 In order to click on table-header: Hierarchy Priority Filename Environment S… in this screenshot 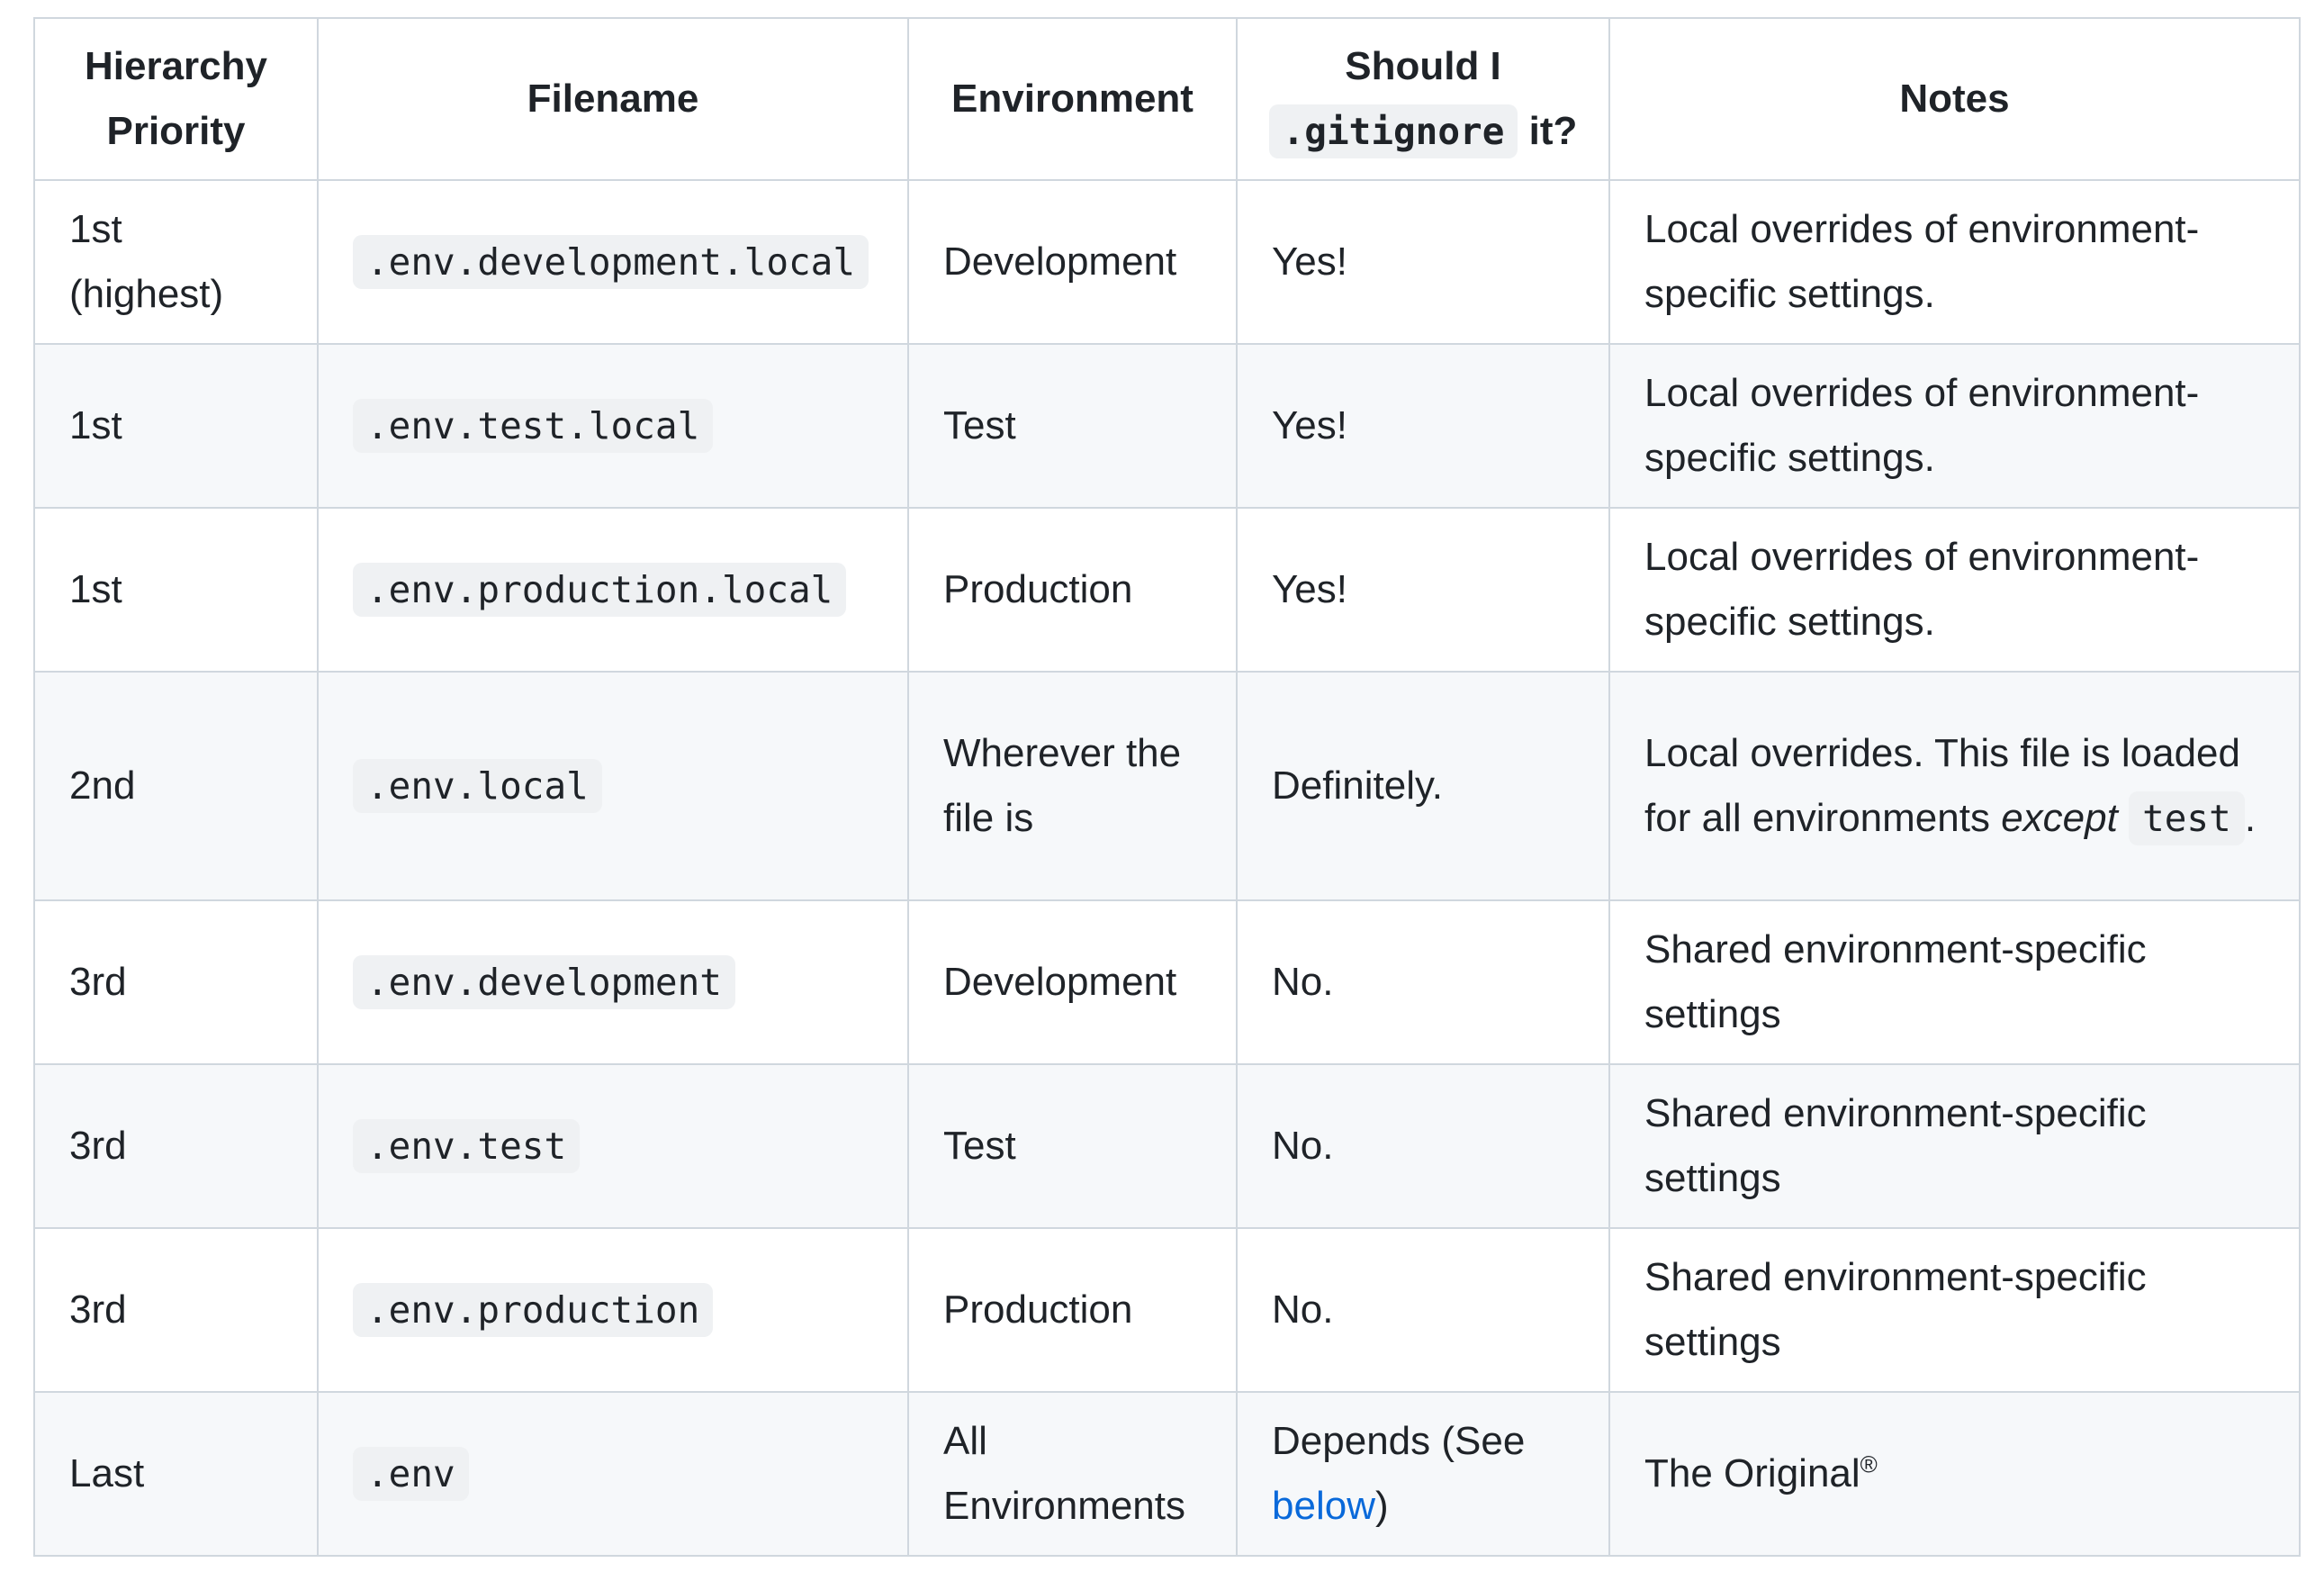, I will do `click(1167, 99)`.